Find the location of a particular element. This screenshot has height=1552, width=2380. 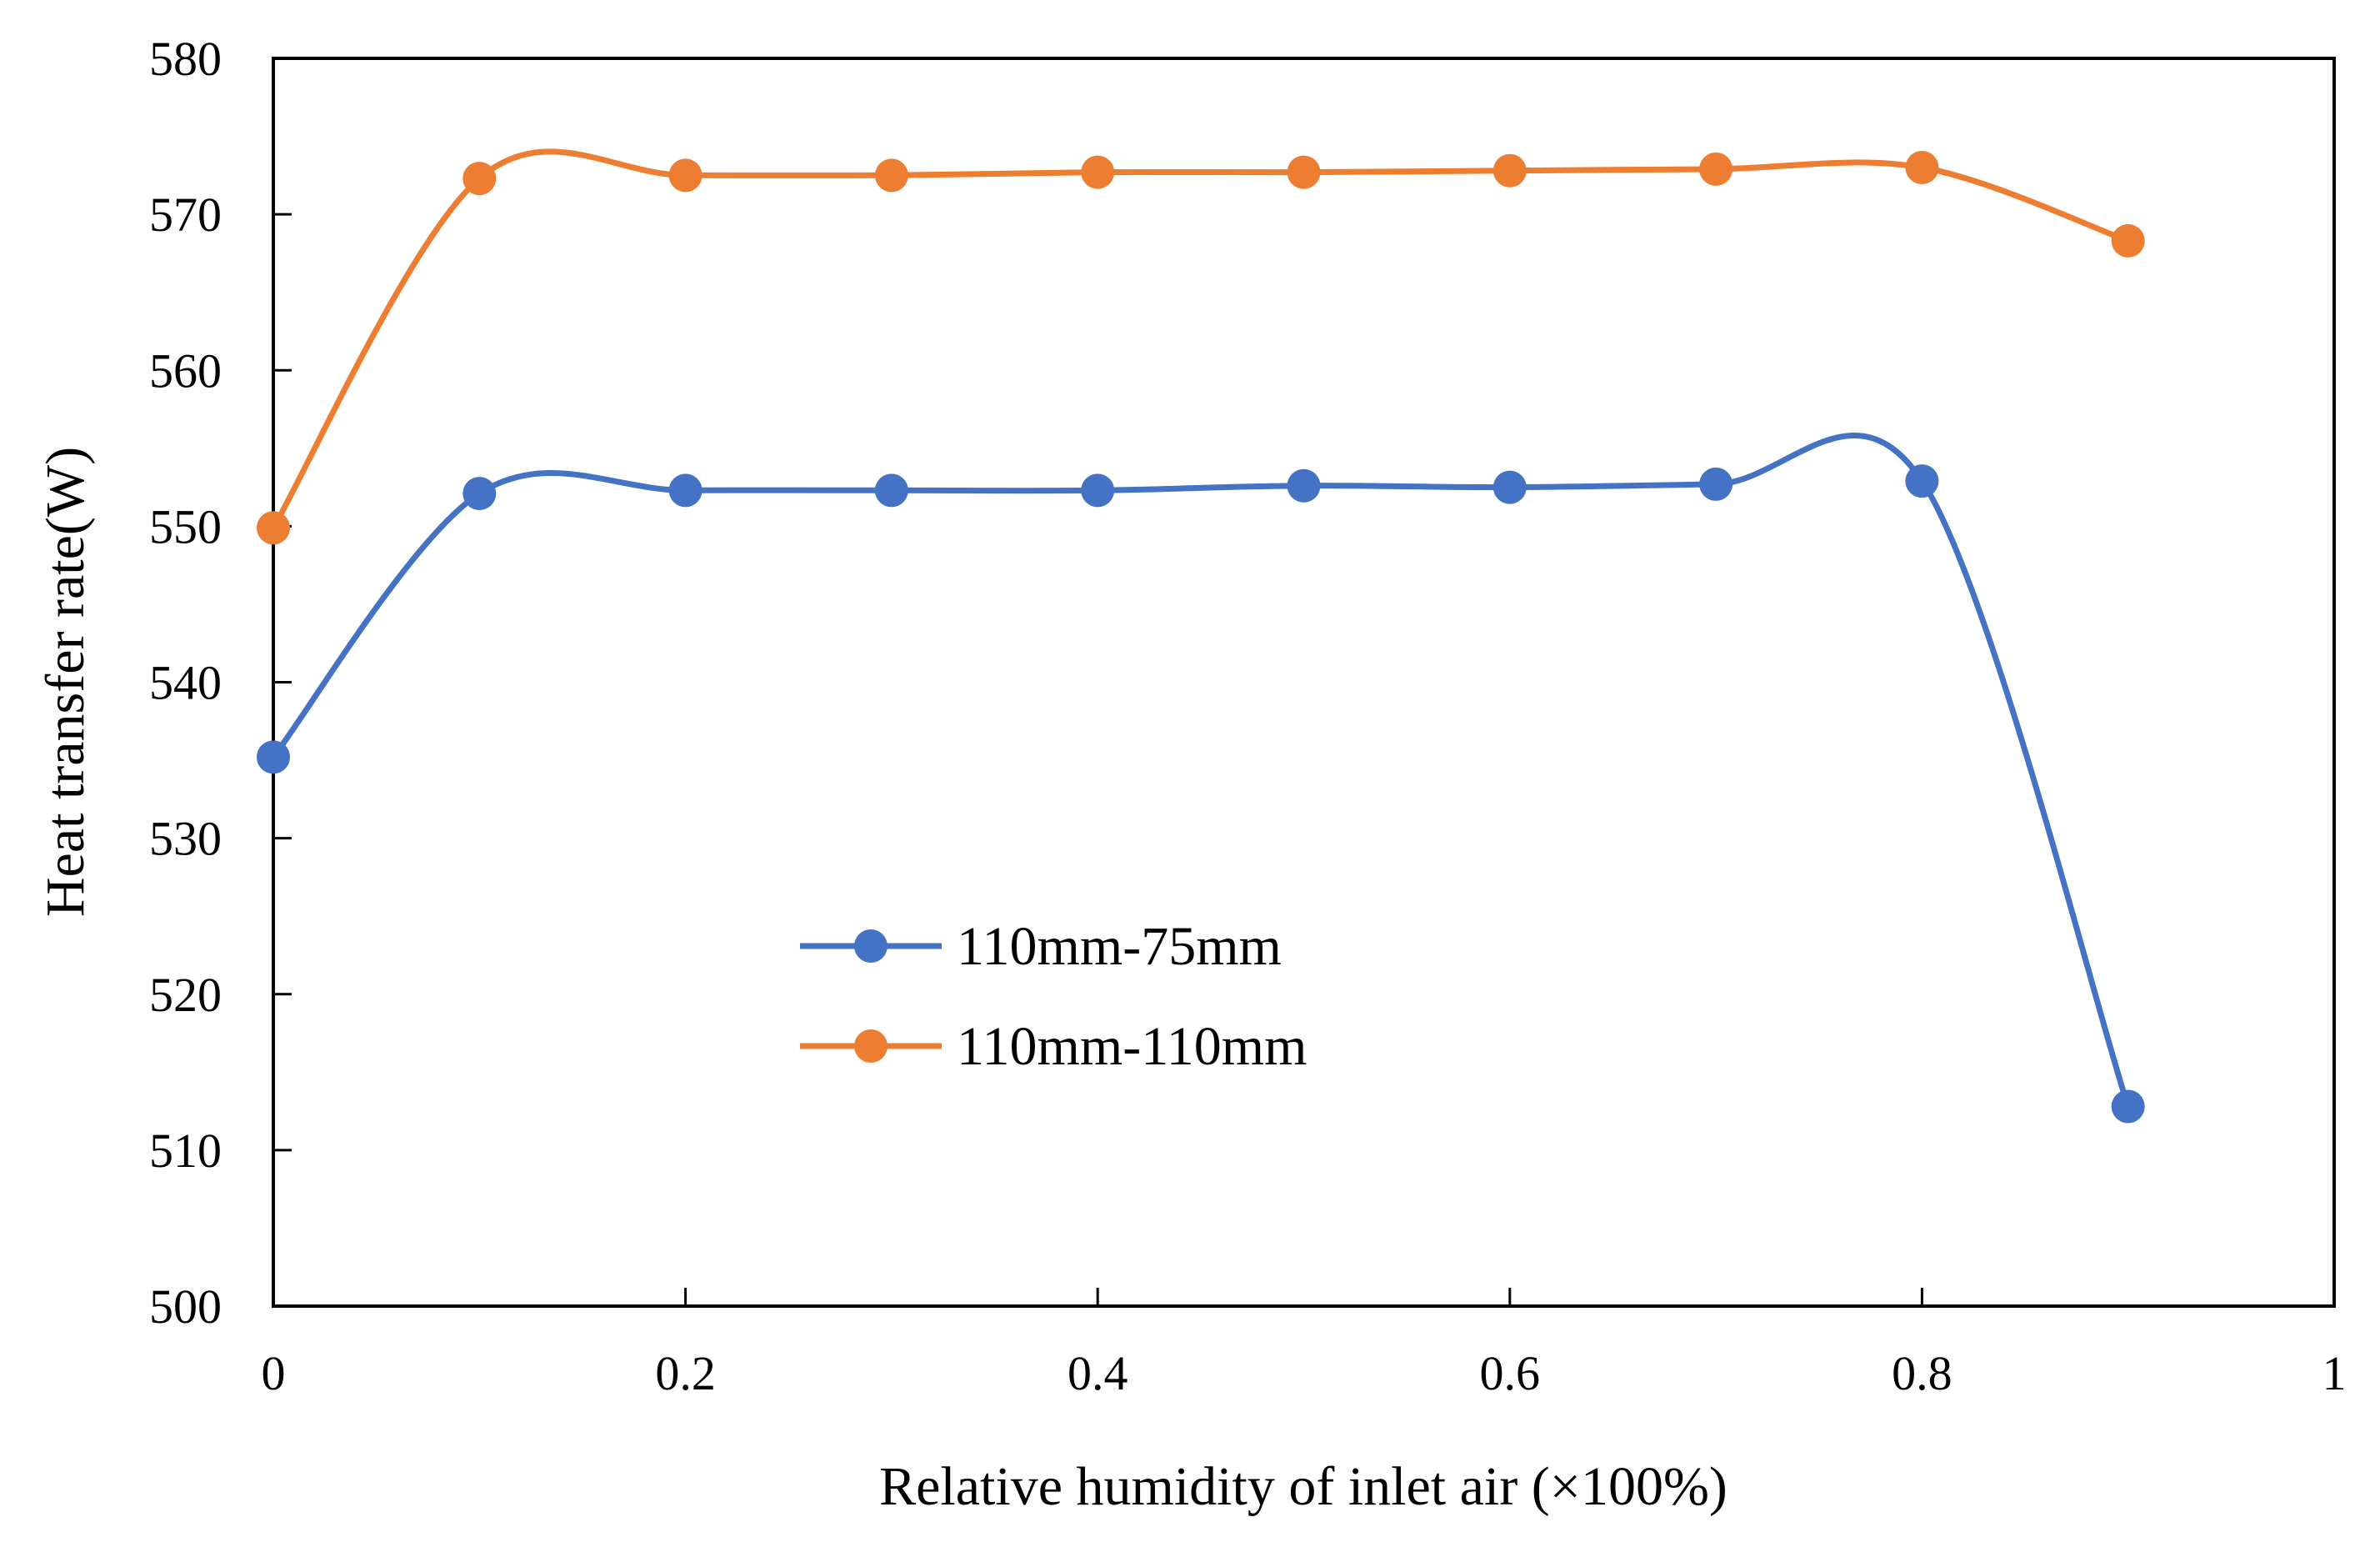

x-tick-label: 0.6 is located at coordinates (1510, 1373).